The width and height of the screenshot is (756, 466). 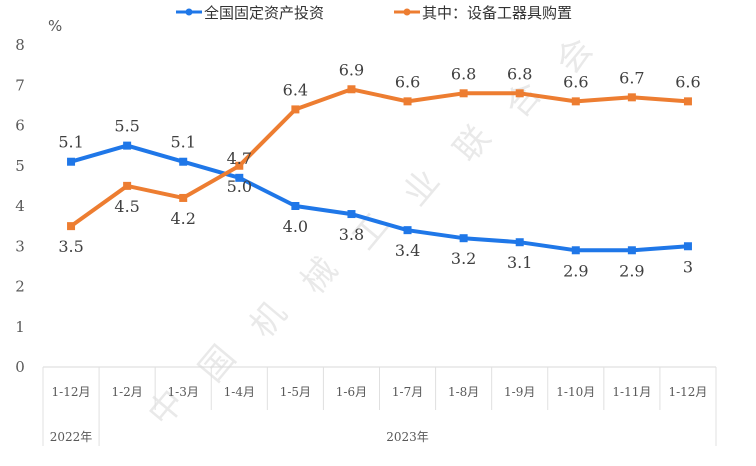 I want to click on legend-label-2: 其中：设备工器具购置, so click(x=497, y=13).